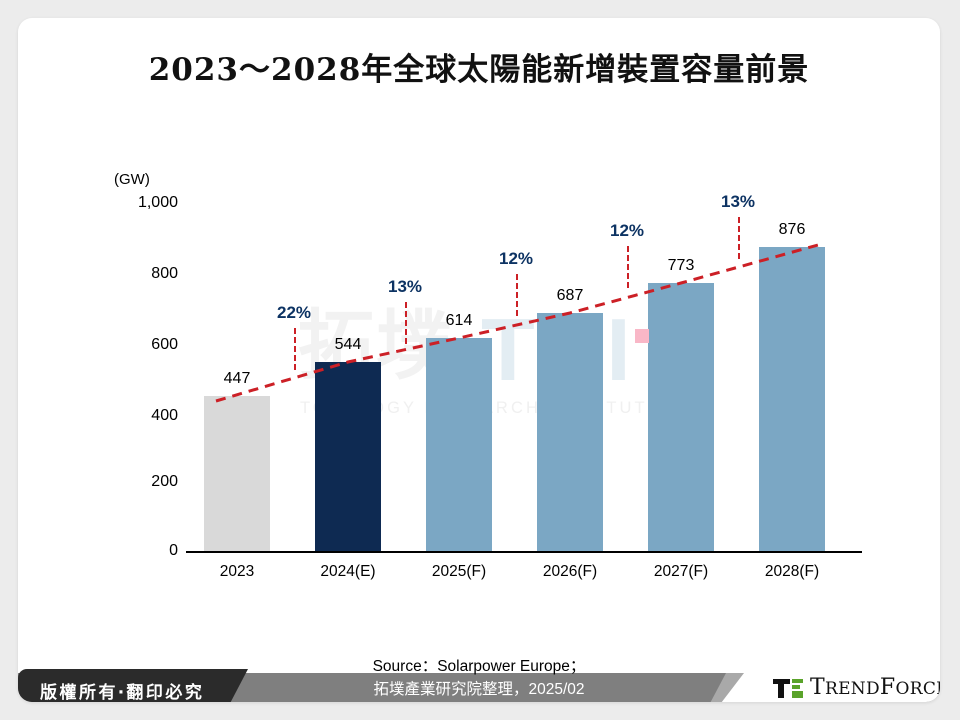 The width and height of the screenshot is (960, 720). I want to click on bar-value-2028: 876, so click(792, 229).